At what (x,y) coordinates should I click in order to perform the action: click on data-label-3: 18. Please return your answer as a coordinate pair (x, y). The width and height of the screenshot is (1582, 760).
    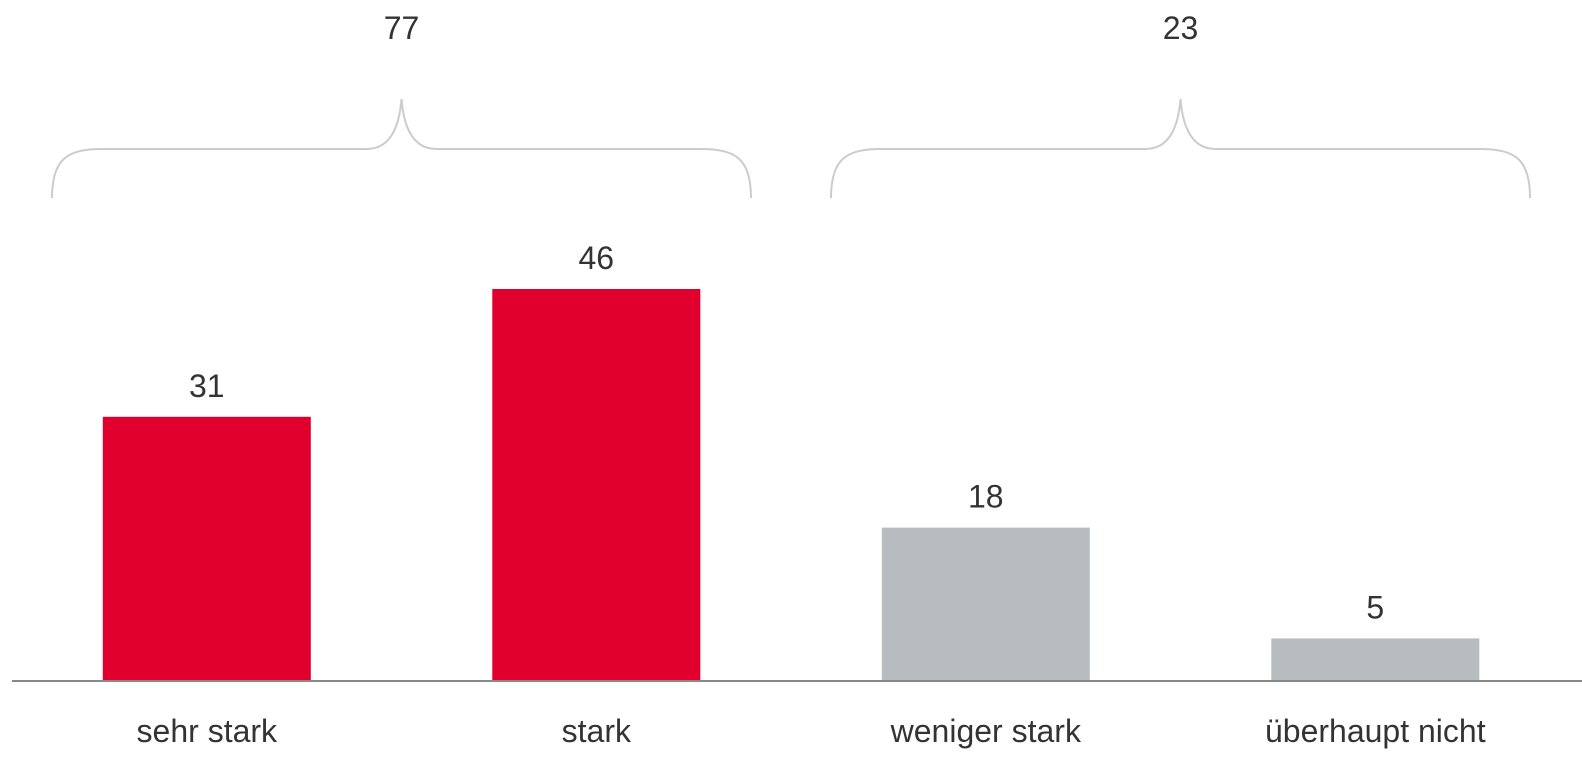
    Looking at the image, I should click on (986, 497).